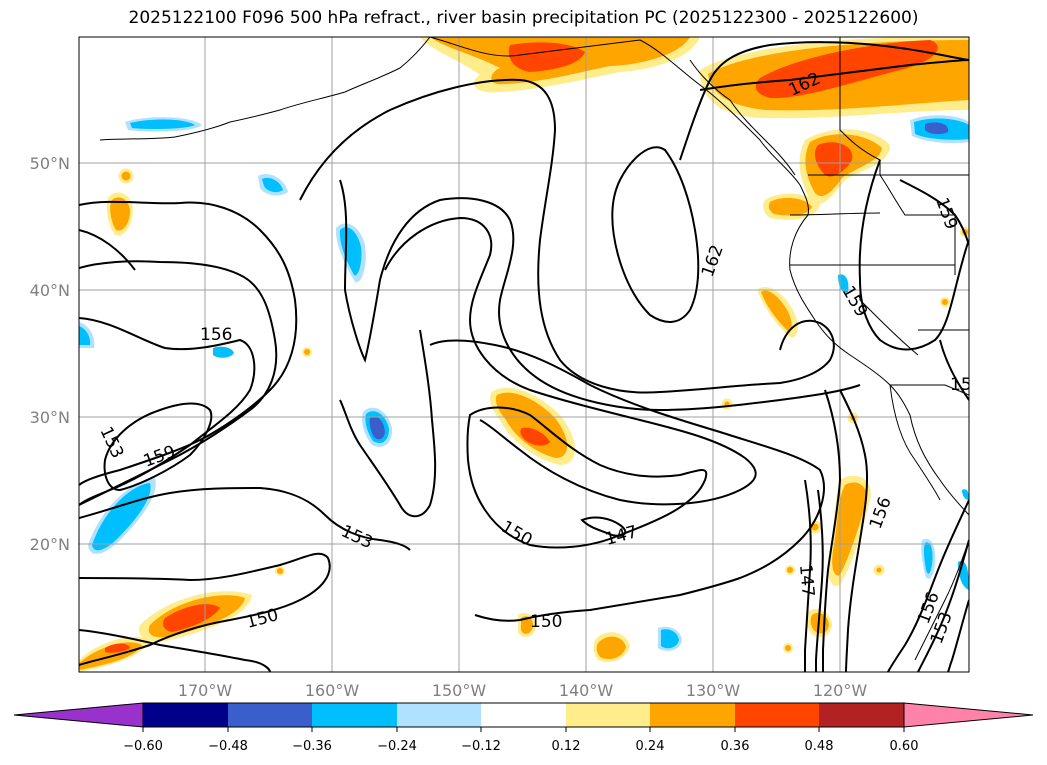 The image size is (1047, 765). What do you see at coordinates (223, 352) in the screenshot?
I see `shade-neg-7-sky` at bounding box center [223, 352].